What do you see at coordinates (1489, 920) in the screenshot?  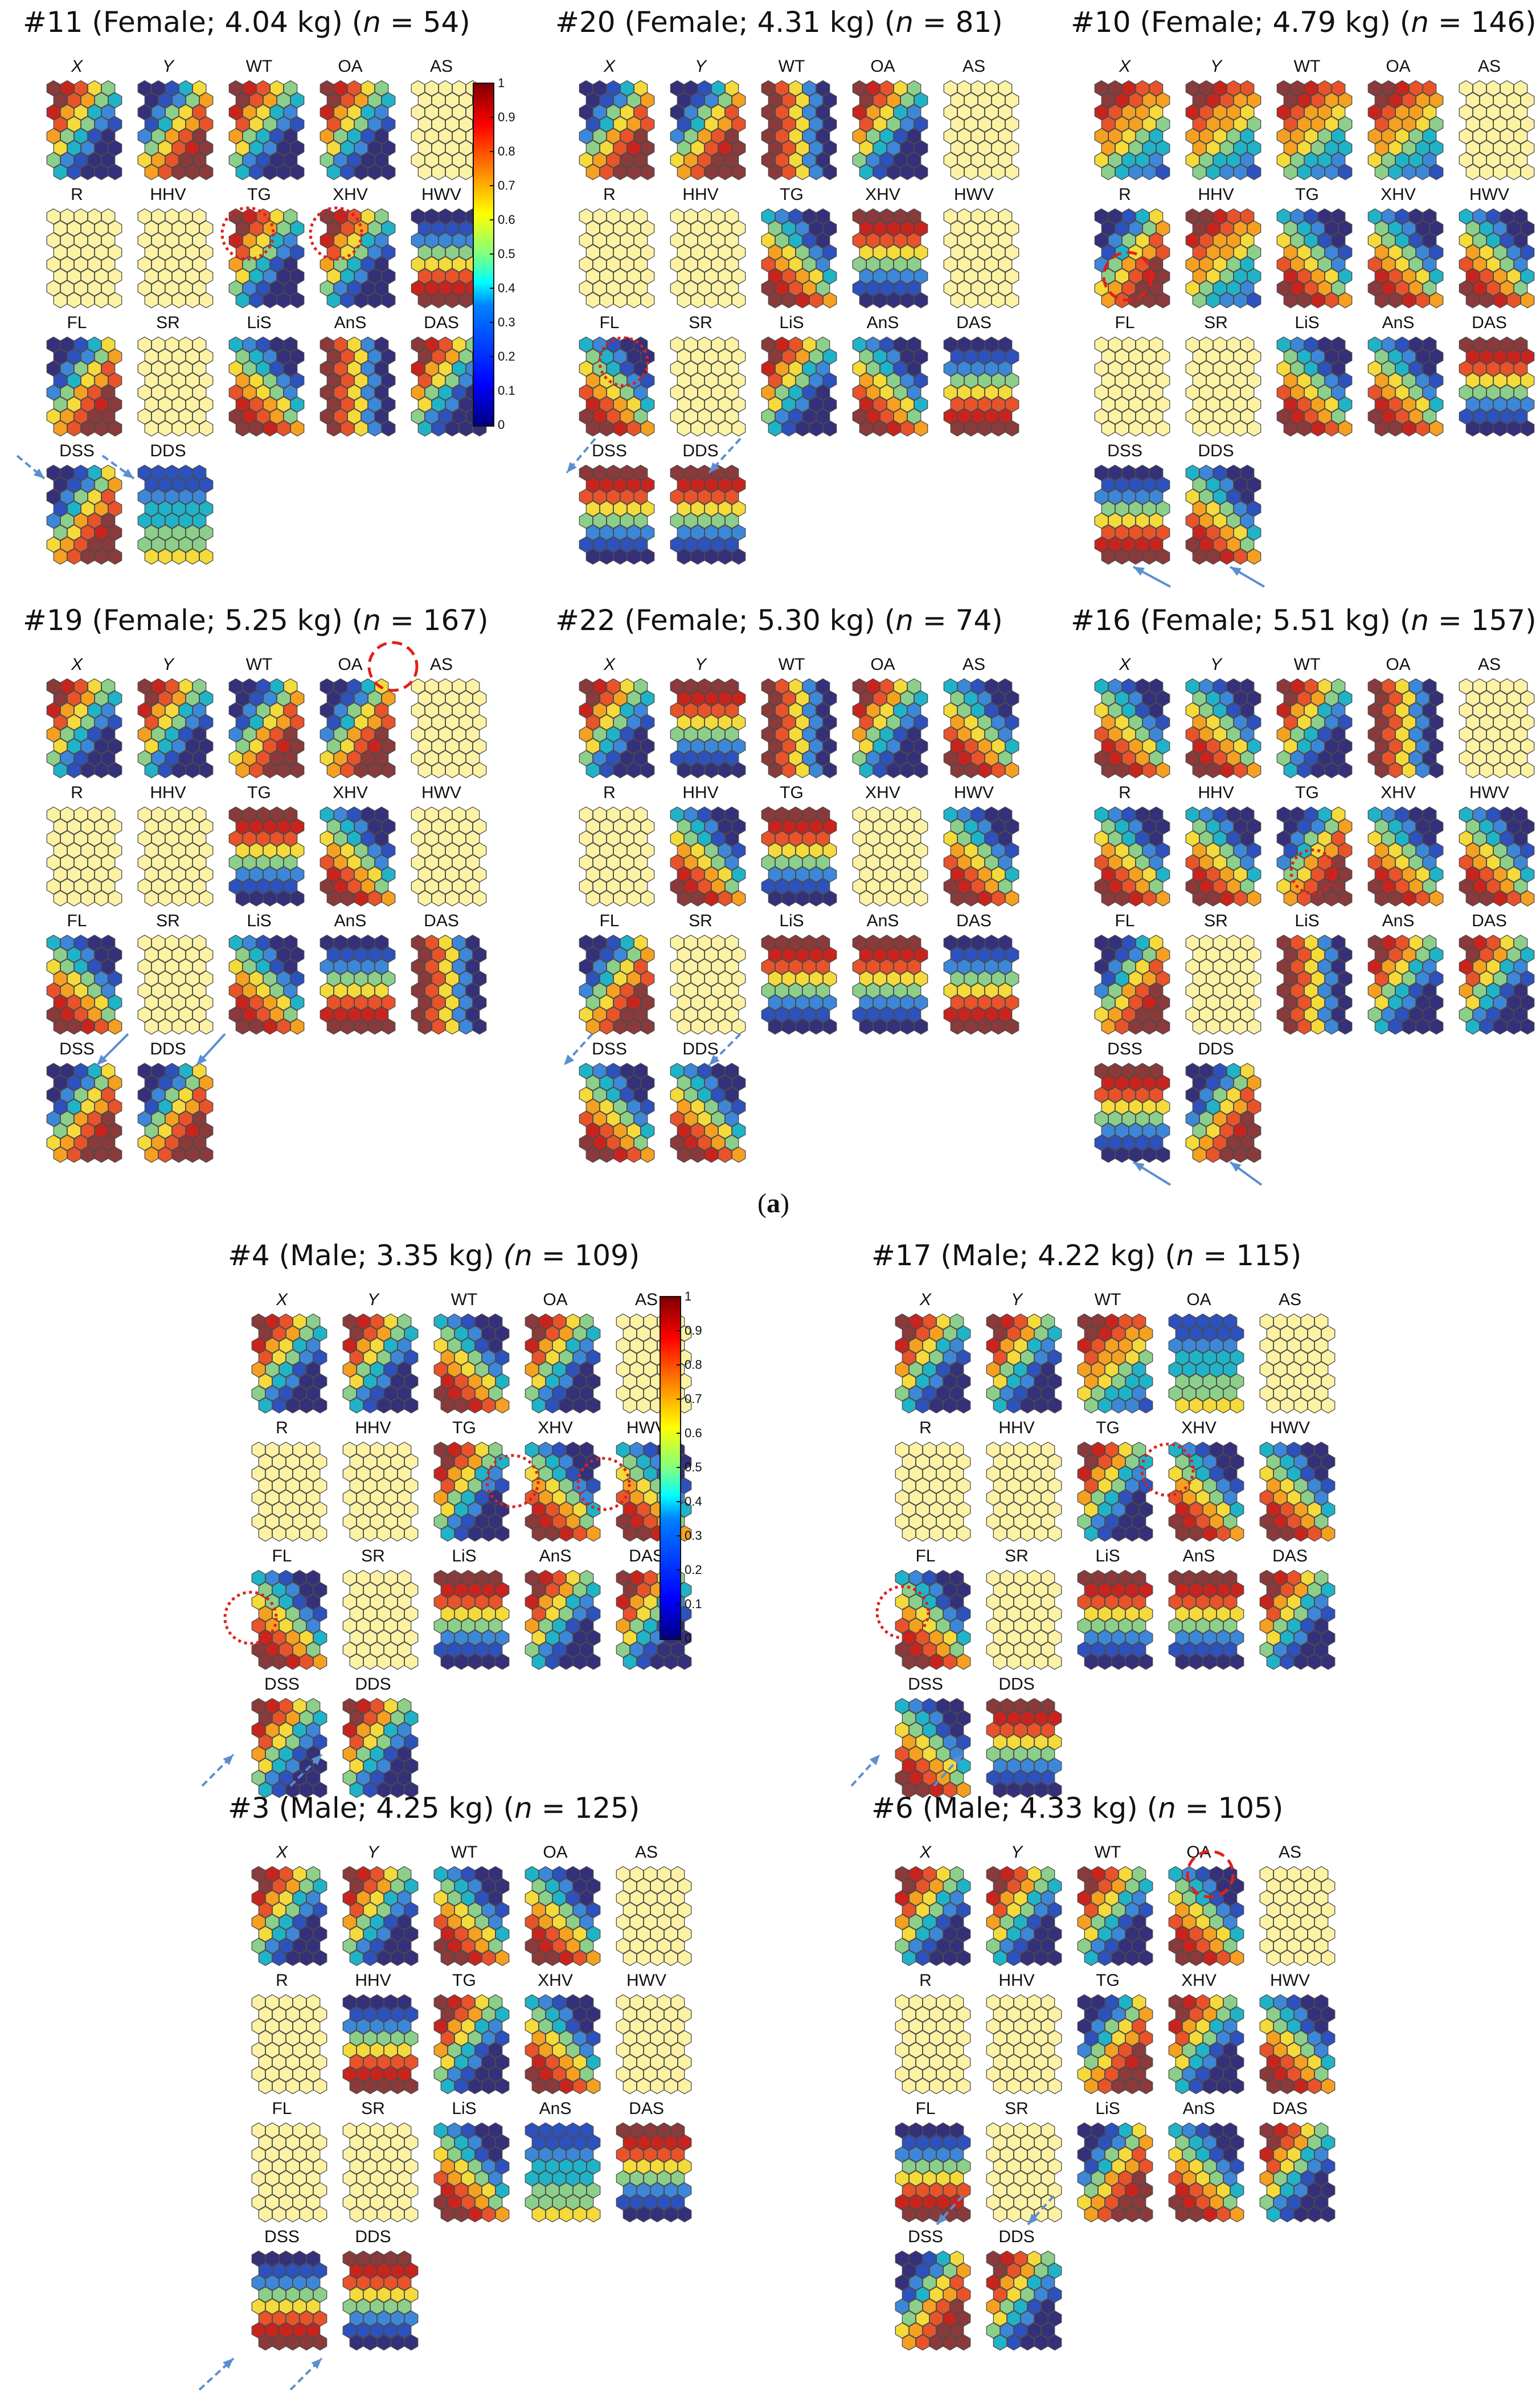 I see `component-plane-label: DAS` at bounding box center [1489, 920].